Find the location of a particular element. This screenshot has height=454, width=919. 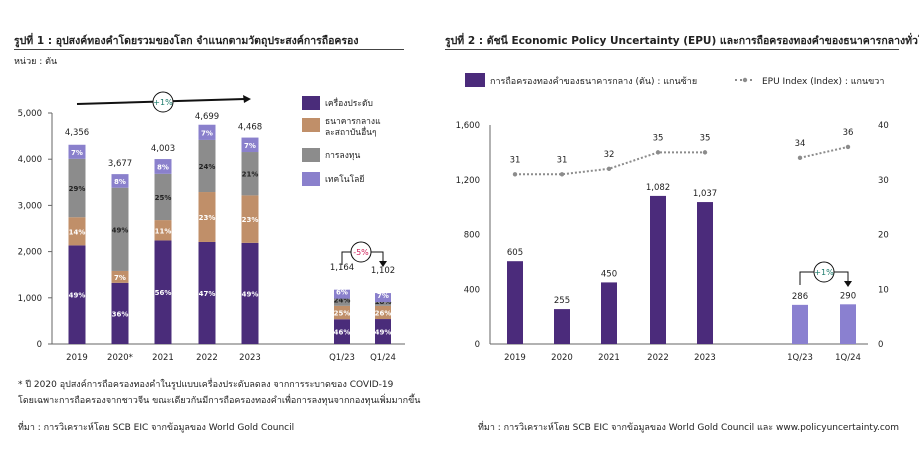

total-label: 4,468 is located at coordinates (250, 128).